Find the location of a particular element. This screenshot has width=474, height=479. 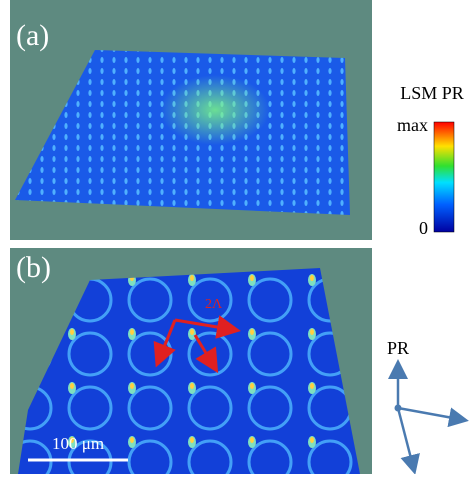

colorbar-gradient is located at coordinates (444, 177).